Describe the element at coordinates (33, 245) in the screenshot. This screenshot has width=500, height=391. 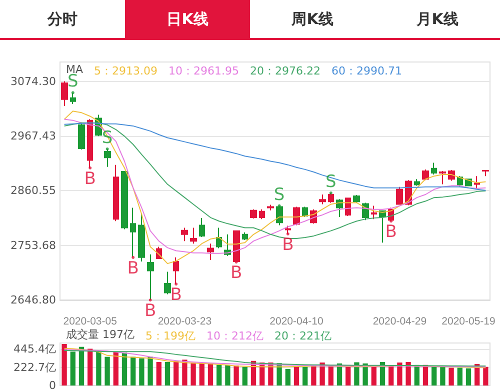
I see `y-tick-label: 2753.68` at that location.